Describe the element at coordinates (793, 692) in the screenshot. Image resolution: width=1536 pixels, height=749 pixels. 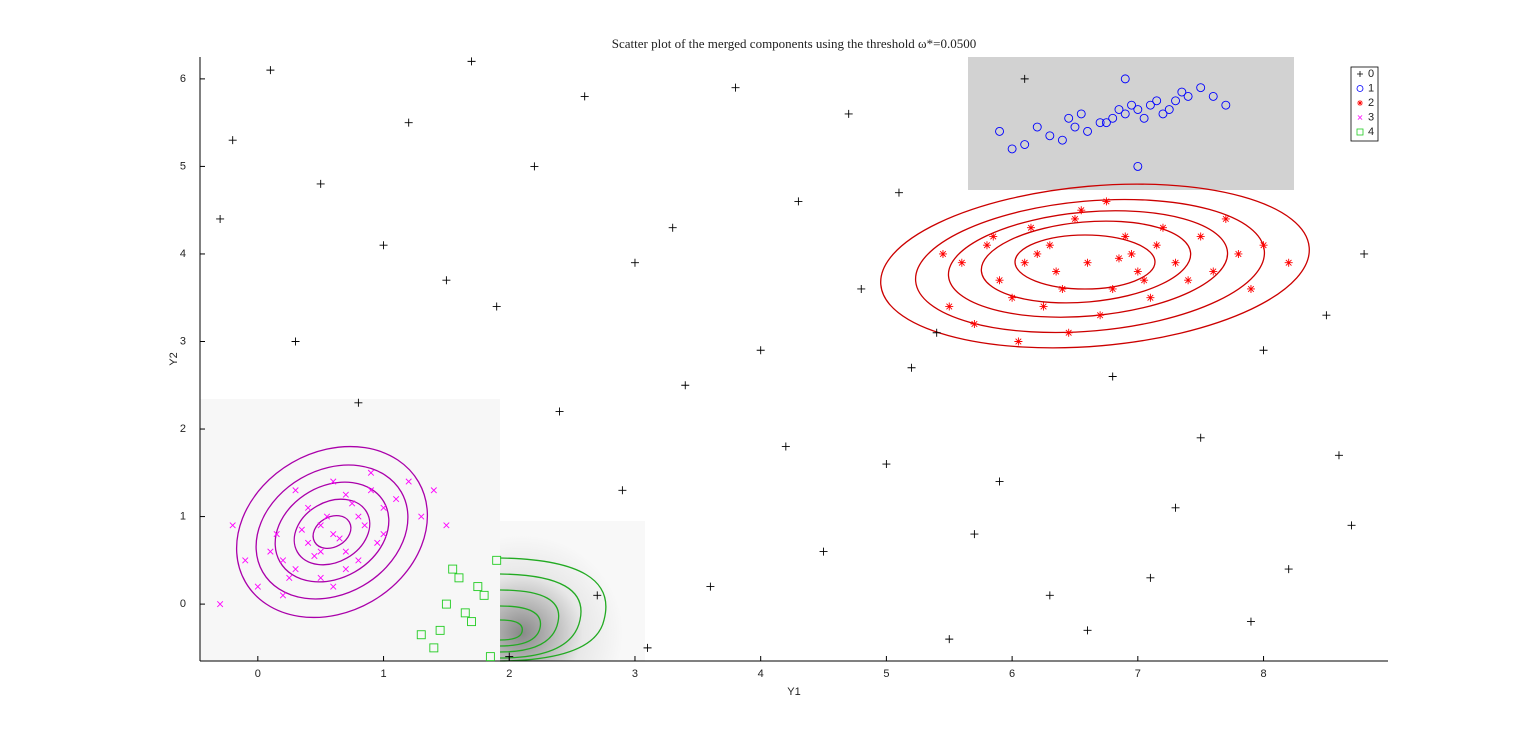
I see `x-axis-label: Y1` at that location.